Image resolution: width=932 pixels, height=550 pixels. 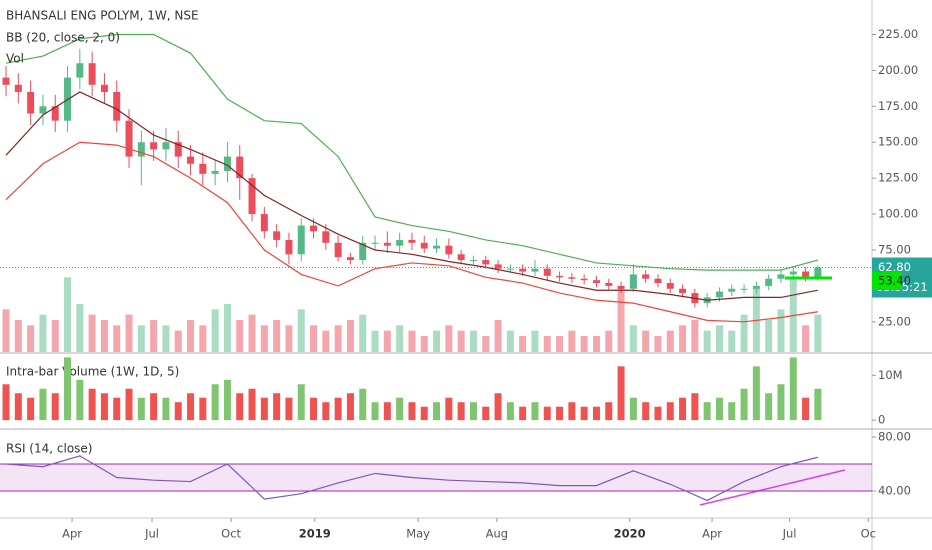 What do you see at coordinates (92, 372) in the screenshot?
I see `intrabar-label: Intra-bar Volume (1W, 1D, 5)` at bounding box center [92, 372].